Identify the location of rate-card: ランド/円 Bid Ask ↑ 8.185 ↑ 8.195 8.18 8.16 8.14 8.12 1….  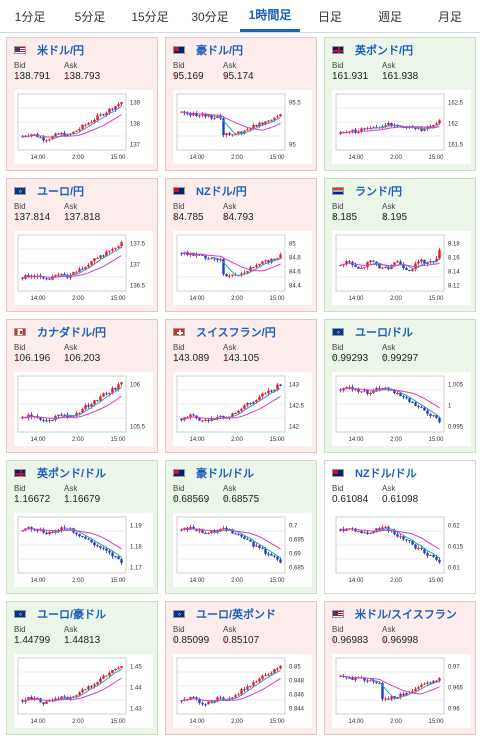
(400, 245).